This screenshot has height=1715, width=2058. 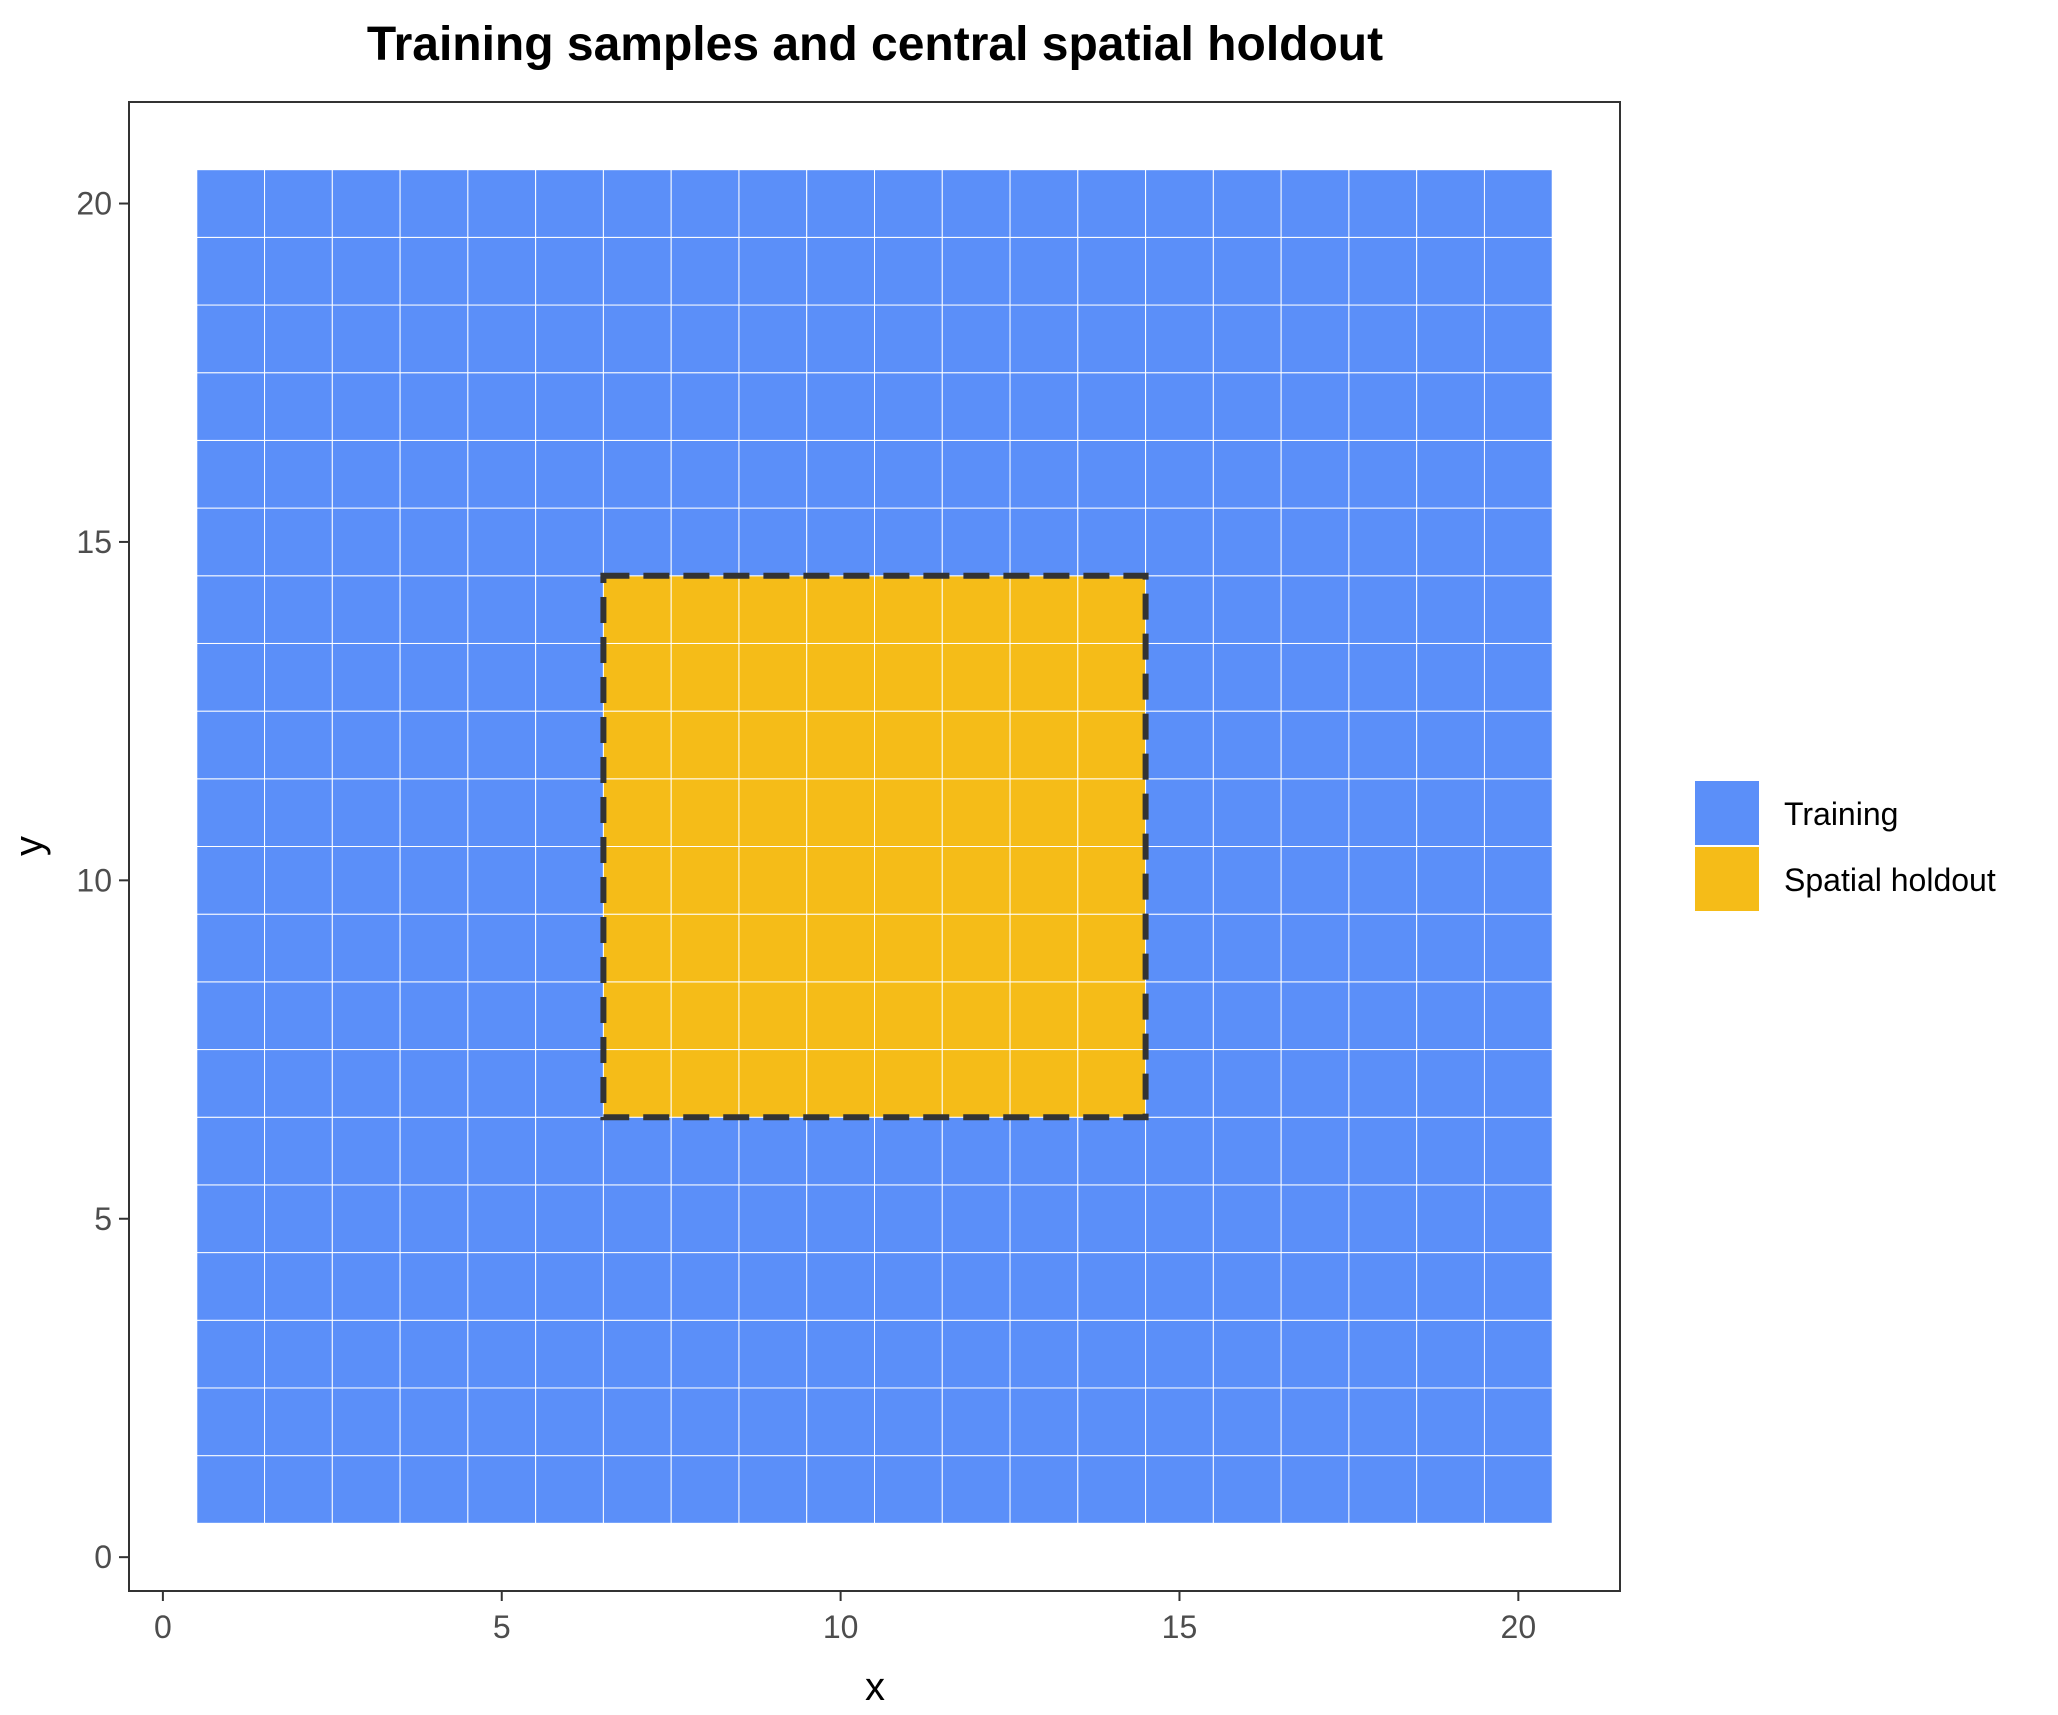 What do you see at coordinates (875, 1687) in the screenshot?
I see `x-axis-label: x` at bounding box center [875, 1687].